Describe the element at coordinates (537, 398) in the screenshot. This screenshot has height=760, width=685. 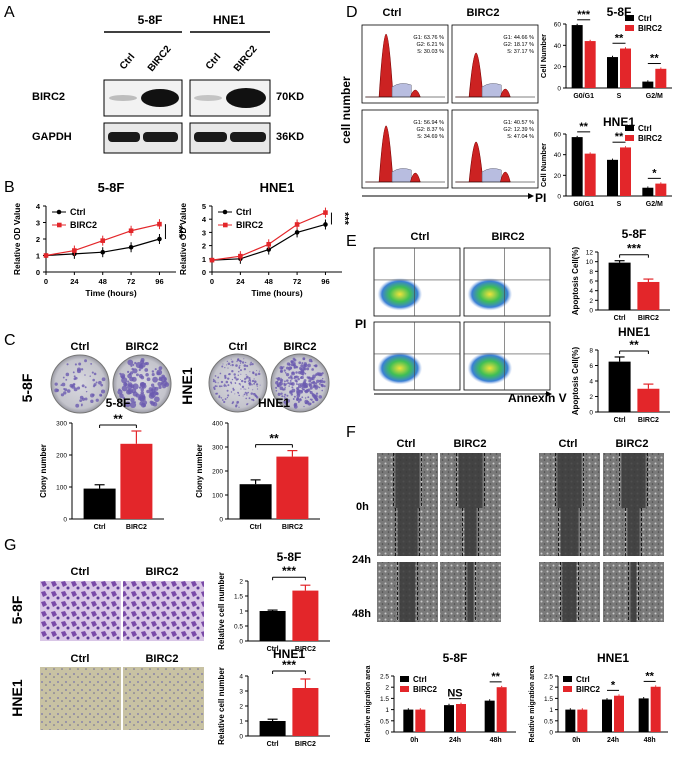
I see `flow-e-xlabel: Annexin V` at that location.